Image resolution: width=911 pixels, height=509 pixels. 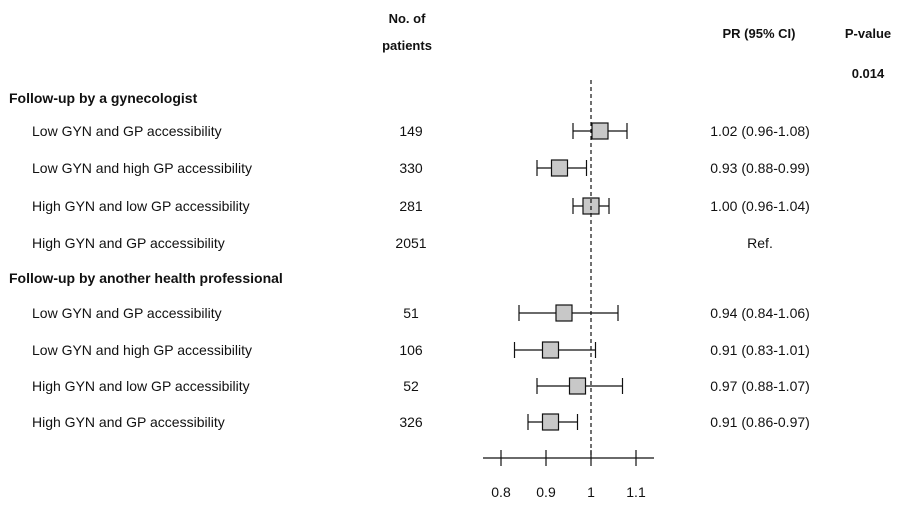 I want to click on row-patient-count: 149, so click(x=411, y=131).